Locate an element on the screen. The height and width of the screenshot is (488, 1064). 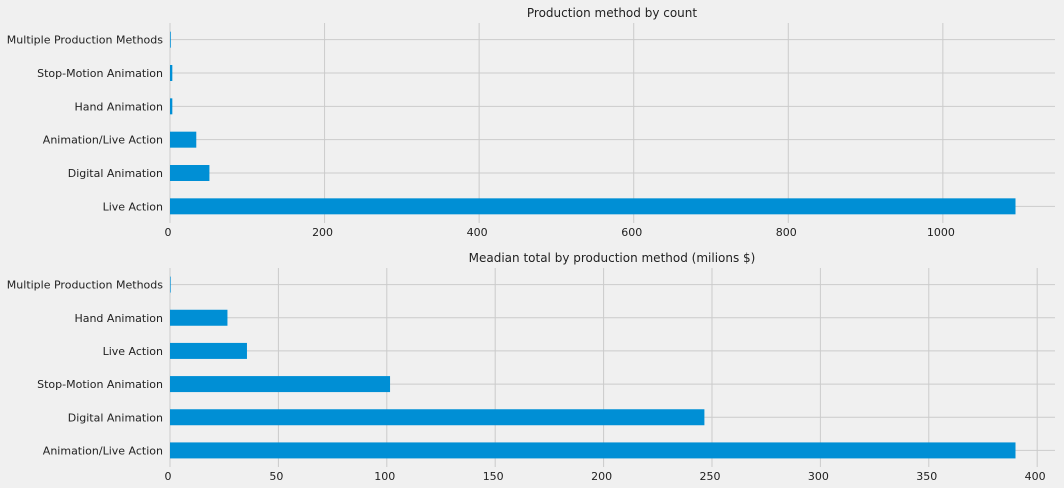
x-tick-label: 100 is located at coordinates (384, 476).